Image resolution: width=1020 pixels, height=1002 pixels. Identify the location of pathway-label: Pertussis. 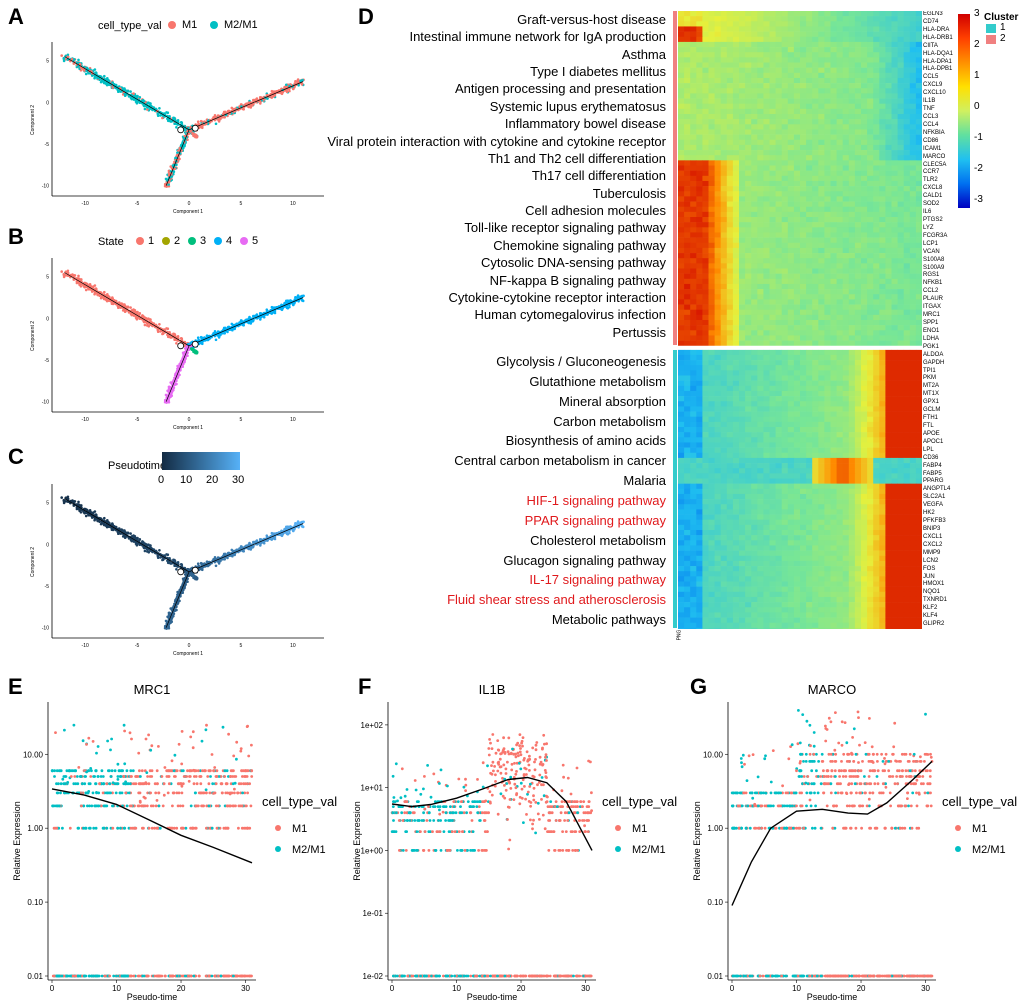
(639, 332).